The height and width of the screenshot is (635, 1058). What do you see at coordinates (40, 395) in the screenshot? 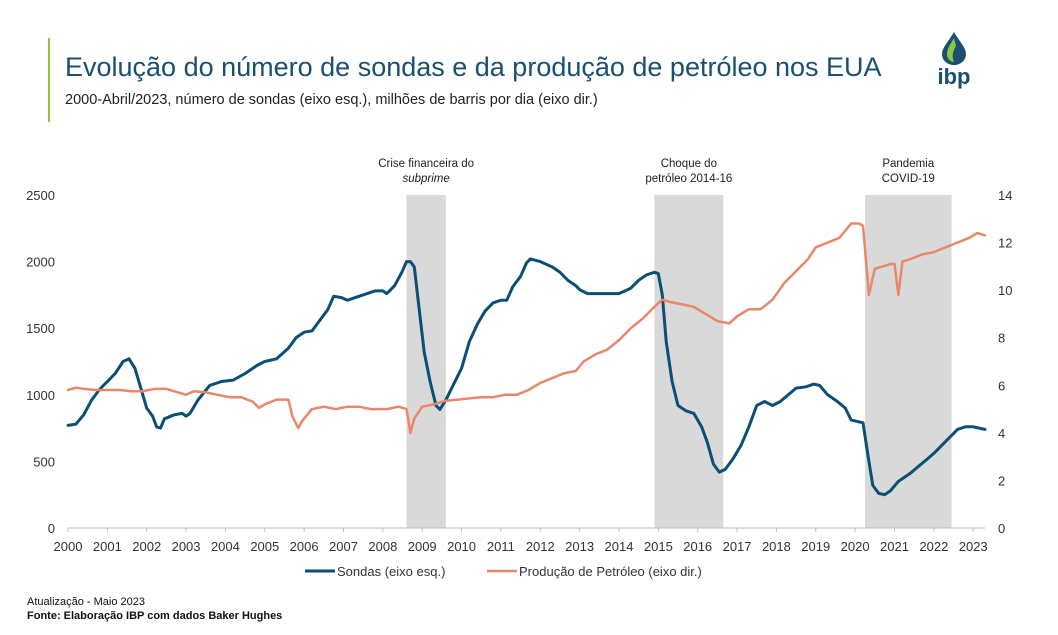
I see `y-left-tick-label: 1000` at bounding box center [40, 395].